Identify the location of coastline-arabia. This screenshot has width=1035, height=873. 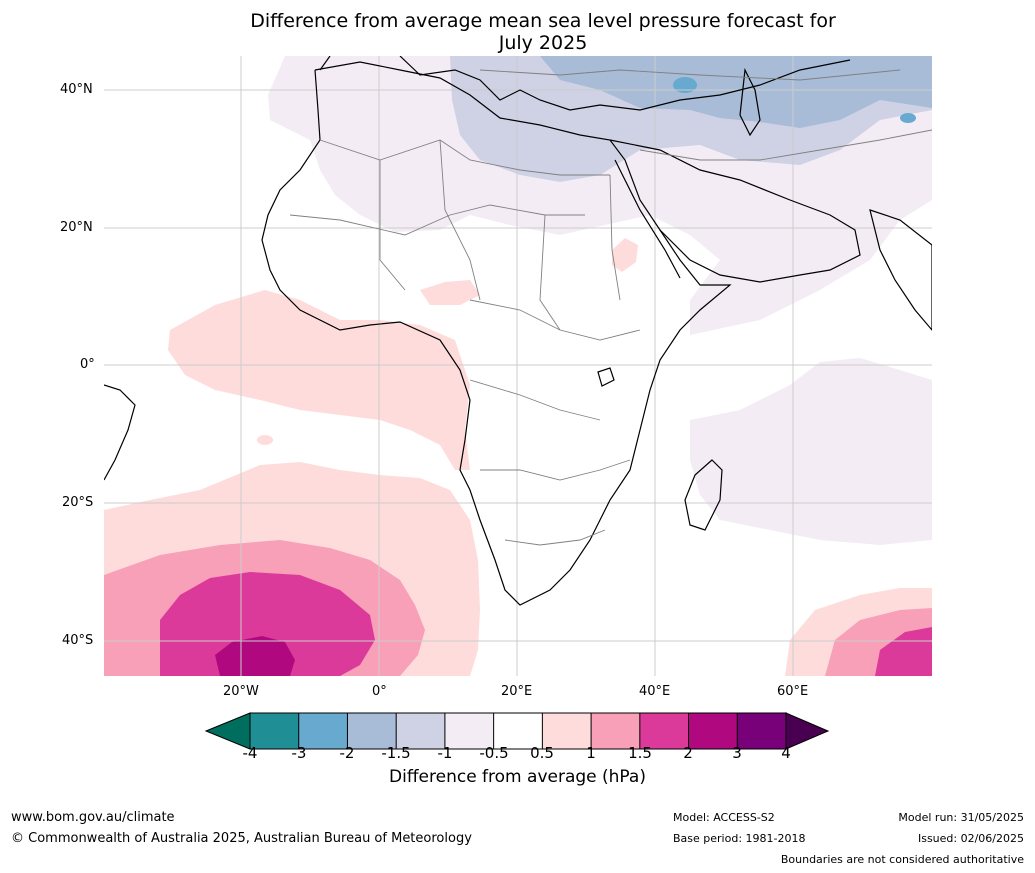
(735, 211).